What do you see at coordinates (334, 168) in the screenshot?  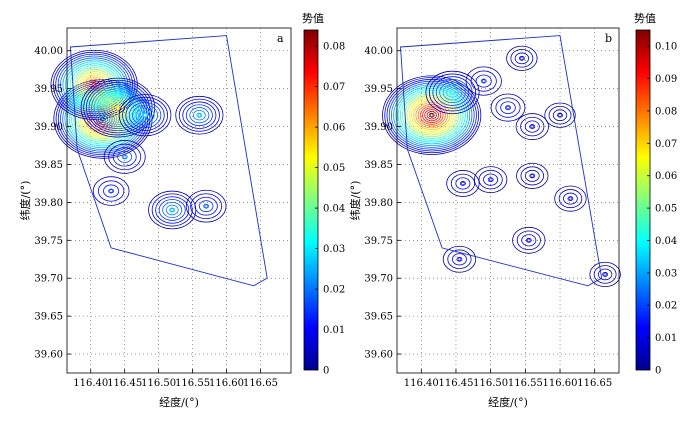 I see `panel-a-colorbar-tick-label: 0.05` at bounding box center [334, 168].